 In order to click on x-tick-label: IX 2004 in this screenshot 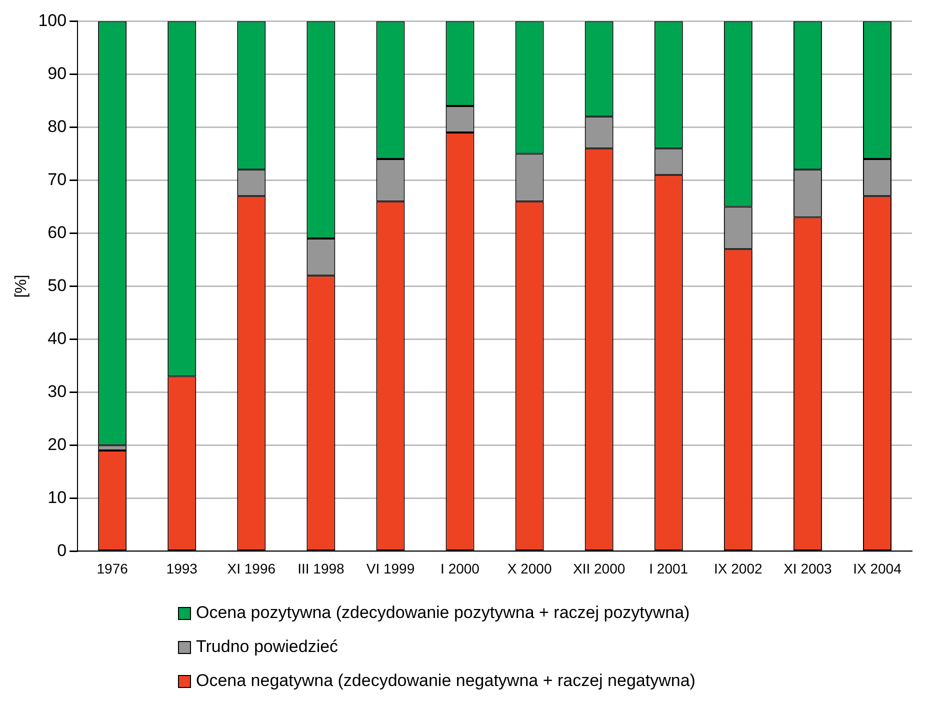, I will do `click(877, 568)`.